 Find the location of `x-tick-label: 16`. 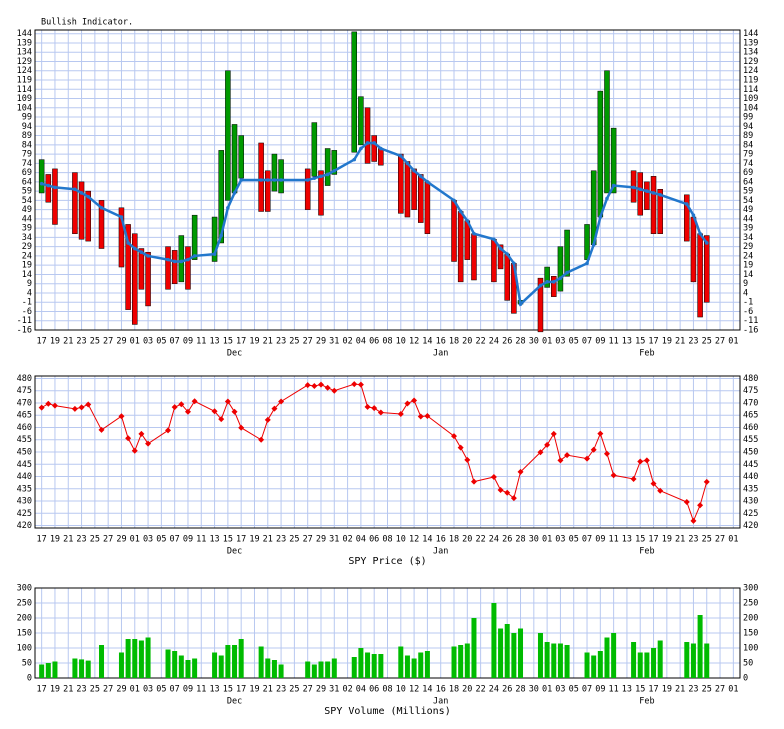

x-tick-label: 16 is located at coordinates (441, 690).